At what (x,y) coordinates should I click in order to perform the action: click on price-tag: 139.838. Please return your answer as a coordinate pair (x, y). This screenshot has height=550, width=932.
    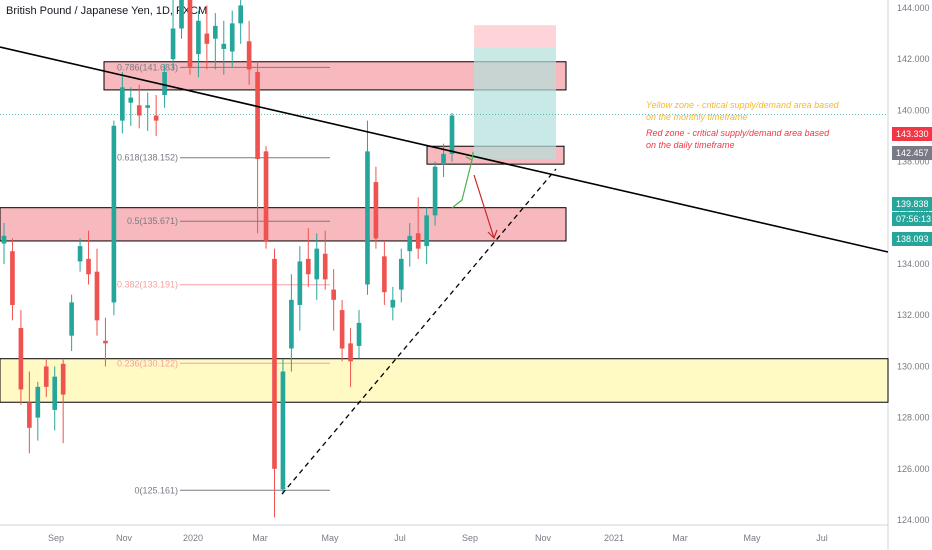
    Looking at the image, I should click on (912, 204).